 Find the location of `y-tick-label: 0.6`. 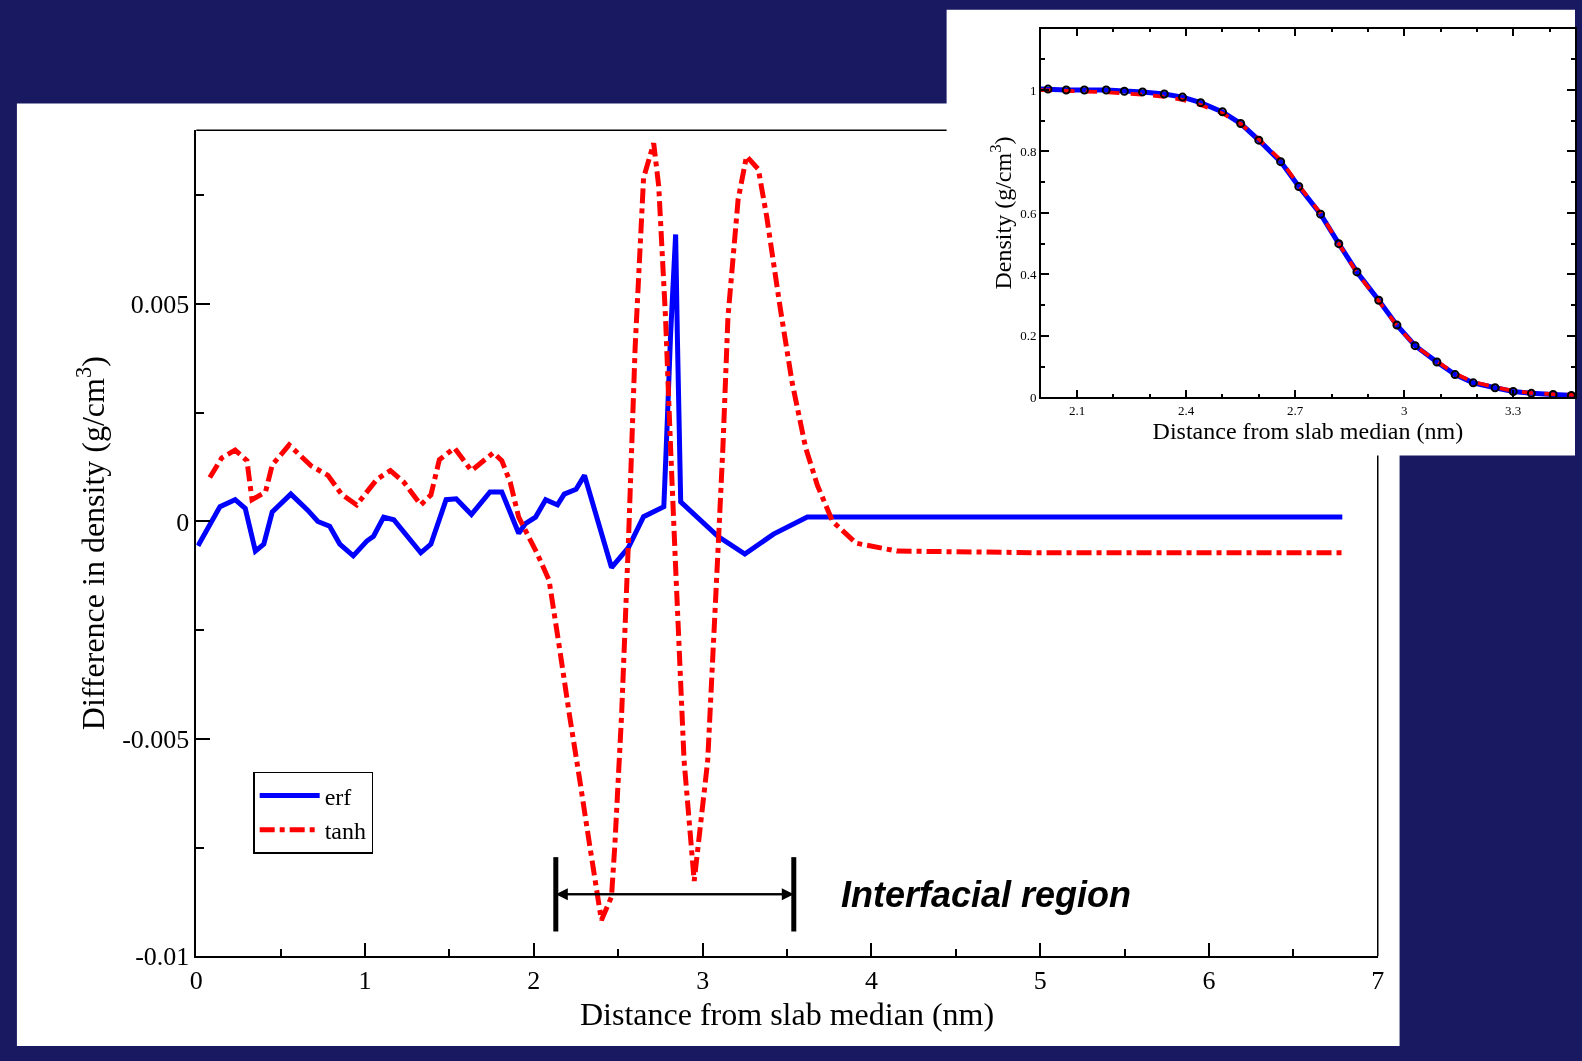

y-tick-label: 0.6 is located at coordinates (1028, 213).